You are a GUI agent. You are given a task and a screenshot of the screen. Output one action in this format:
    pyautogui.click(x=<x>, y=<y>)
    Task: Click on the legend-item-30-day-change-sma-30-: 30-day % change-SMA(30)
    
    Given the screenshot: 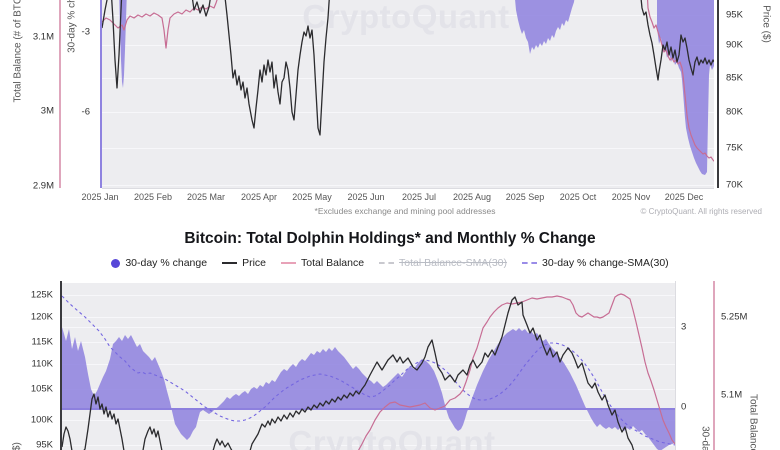 What is the action you would take?
    pyautogui.click(x=595, y=263)
    